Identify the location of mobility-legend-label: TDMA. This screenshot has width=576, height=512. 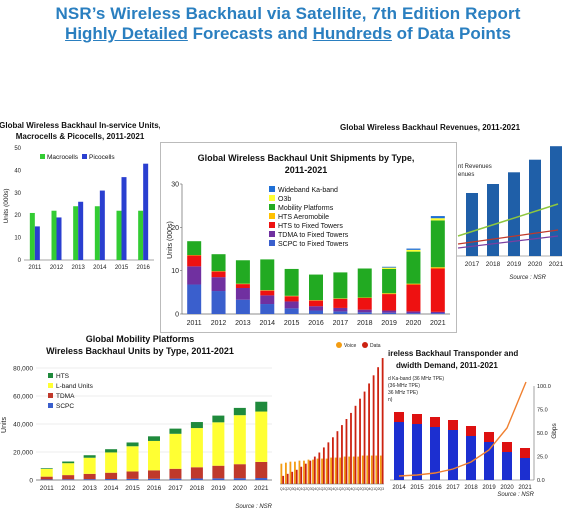
(65, 396).